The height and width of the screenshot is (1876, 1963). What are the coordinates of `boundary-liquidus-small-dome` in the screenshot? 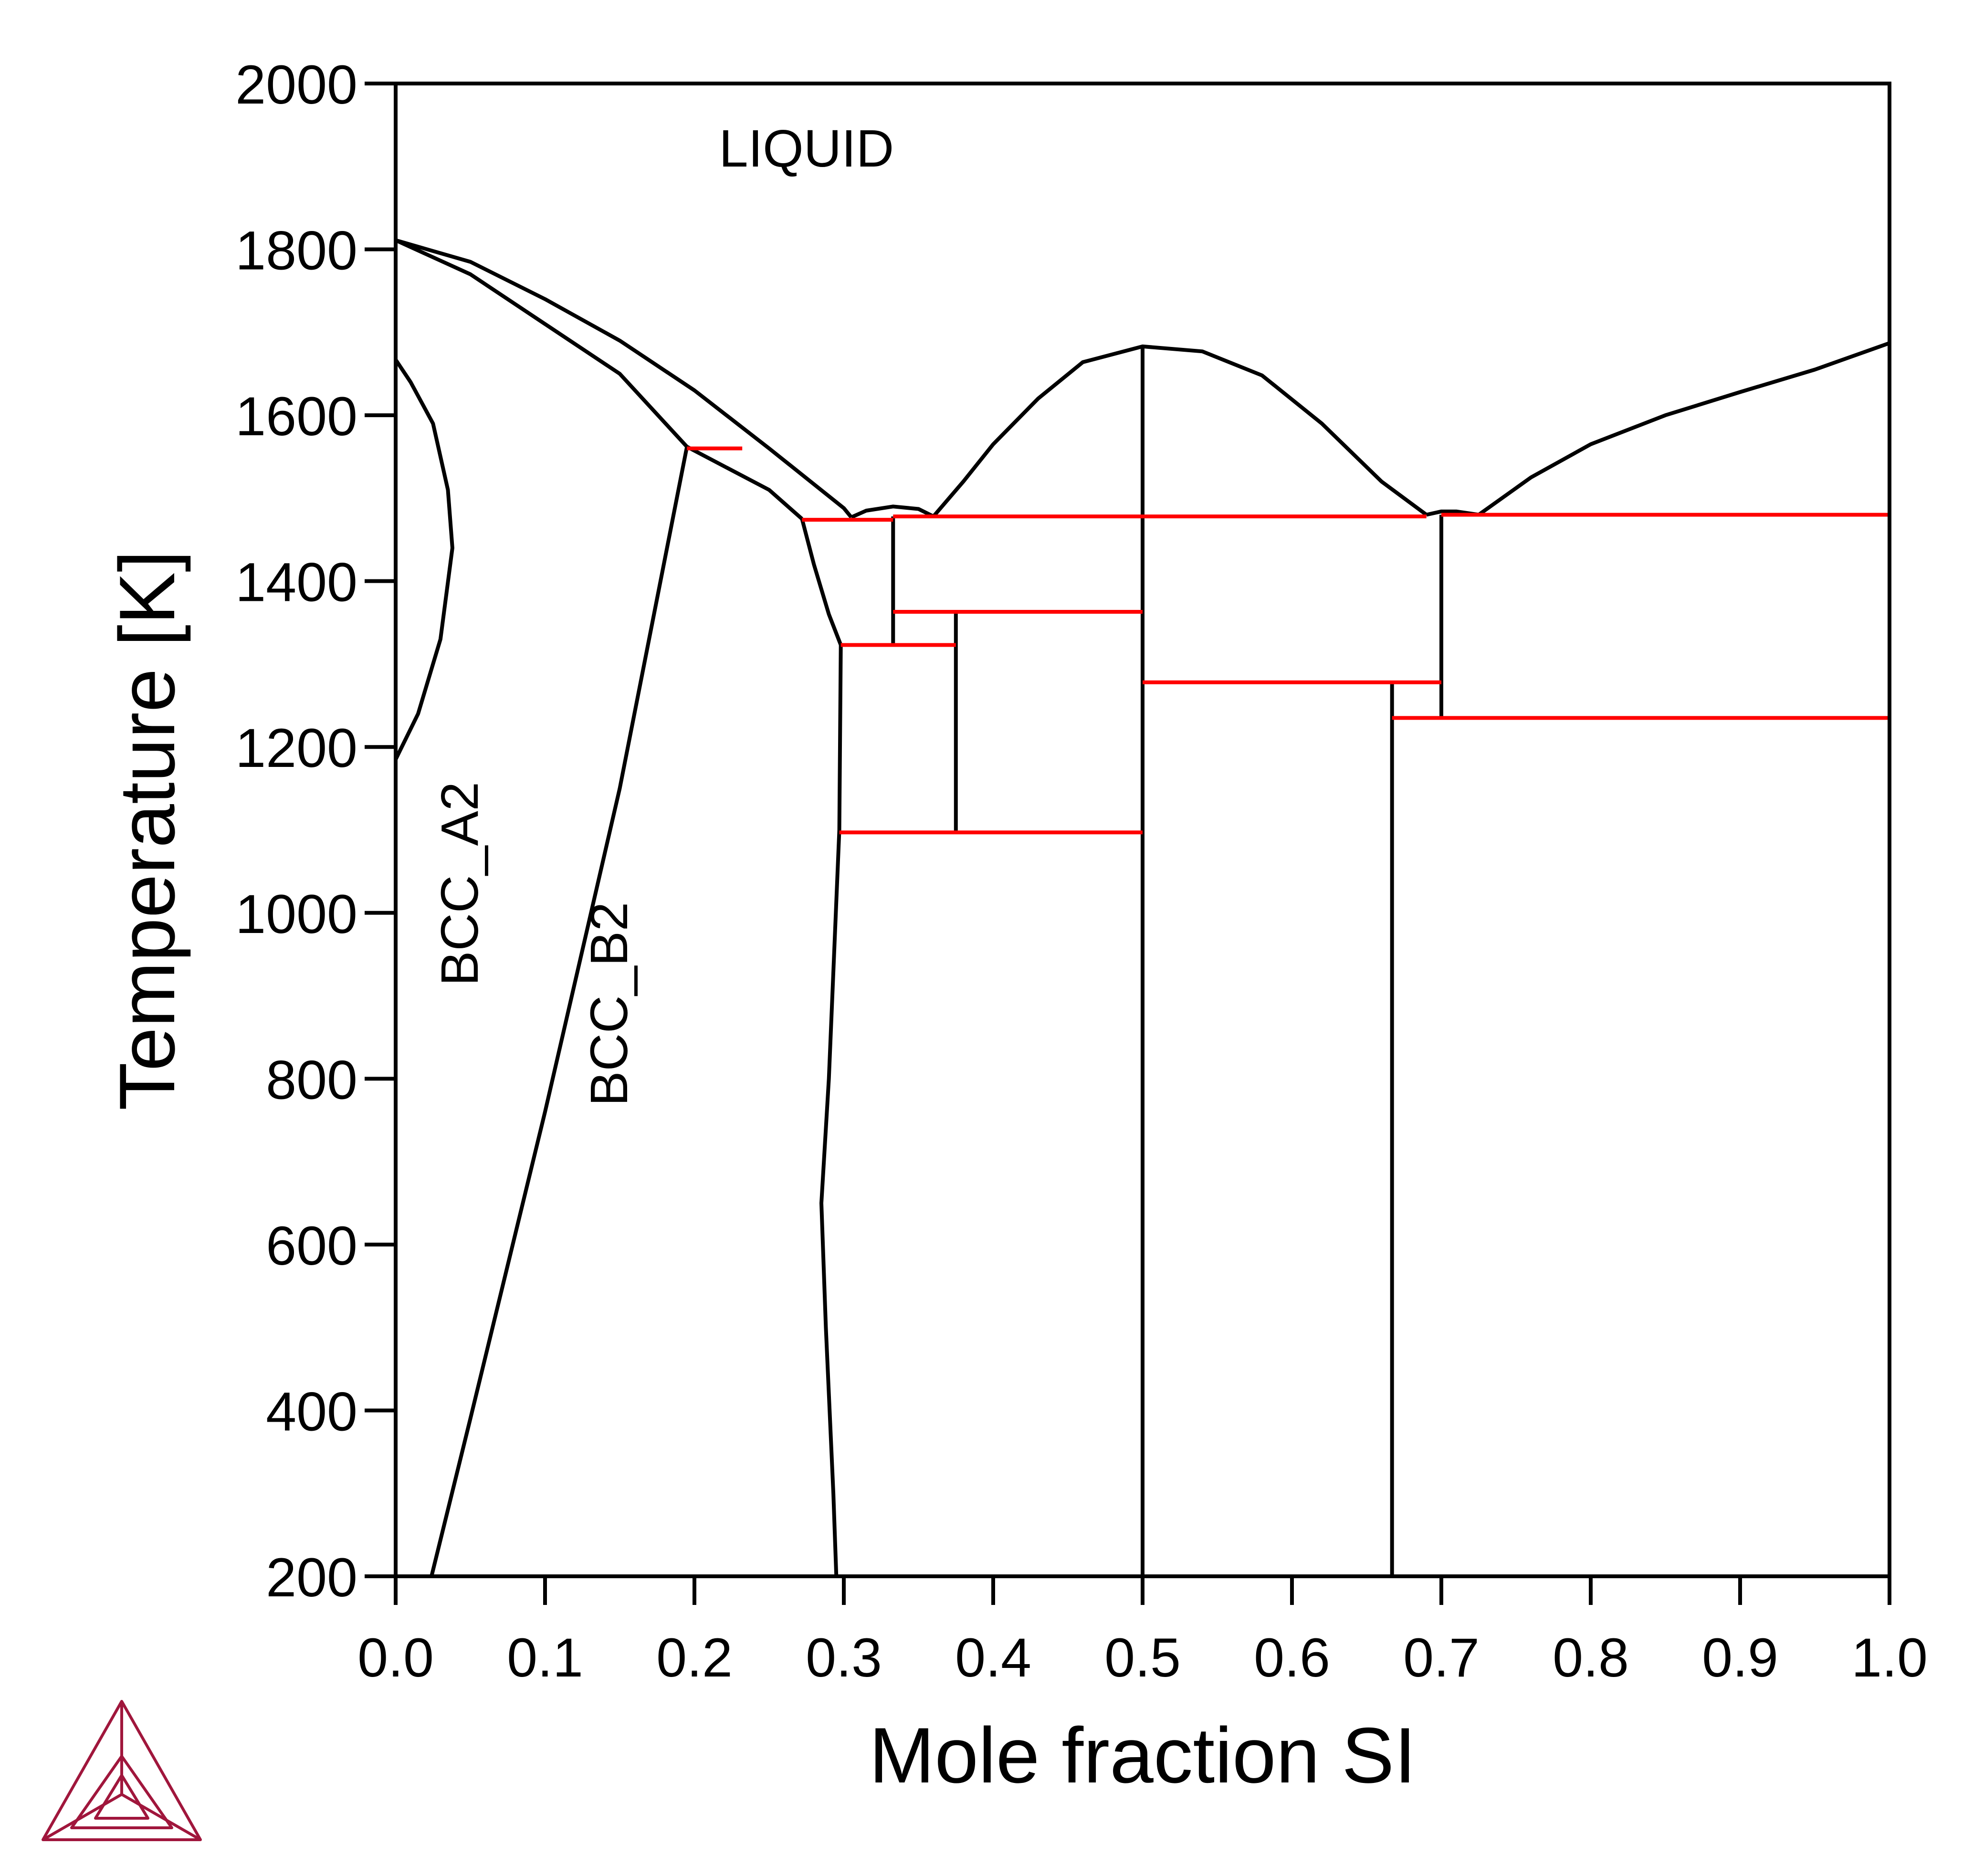 It's located at (892, 511).